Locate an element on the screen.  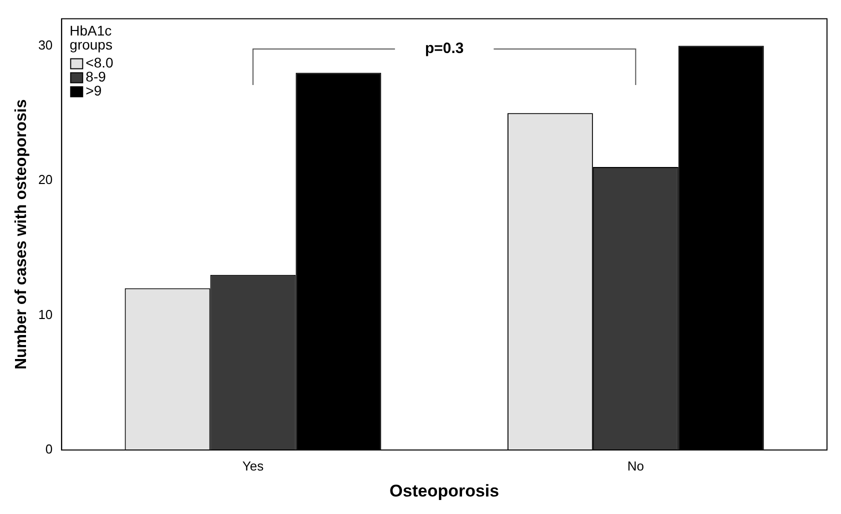
y-axis-title: Number of cases with osteoporosis is located at coordinates (21, 234).